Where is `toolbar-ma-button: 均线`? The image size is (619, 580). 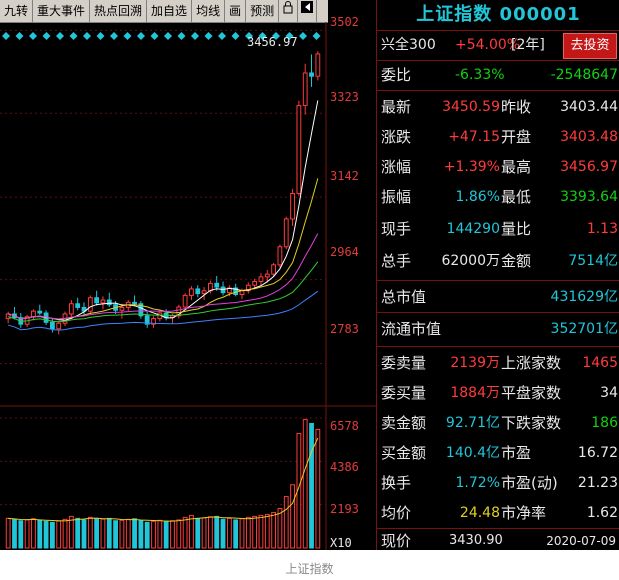
toolbar-ma-button: 均线 is located at coordinates (209, 11).